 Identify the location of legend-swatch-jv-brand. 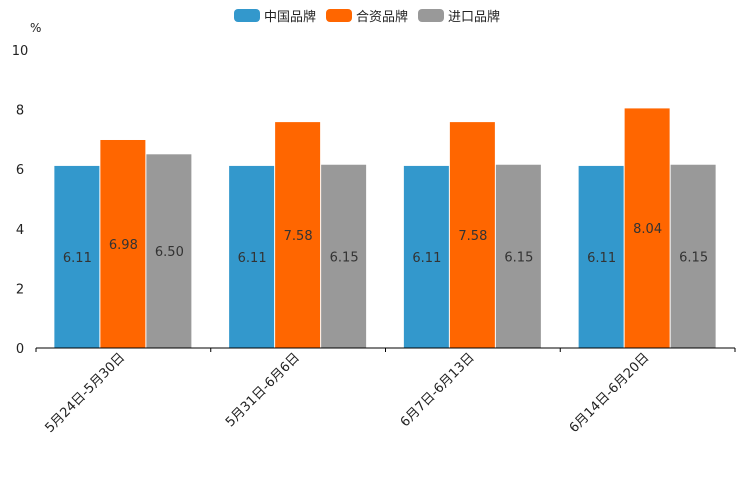
(339, 15).